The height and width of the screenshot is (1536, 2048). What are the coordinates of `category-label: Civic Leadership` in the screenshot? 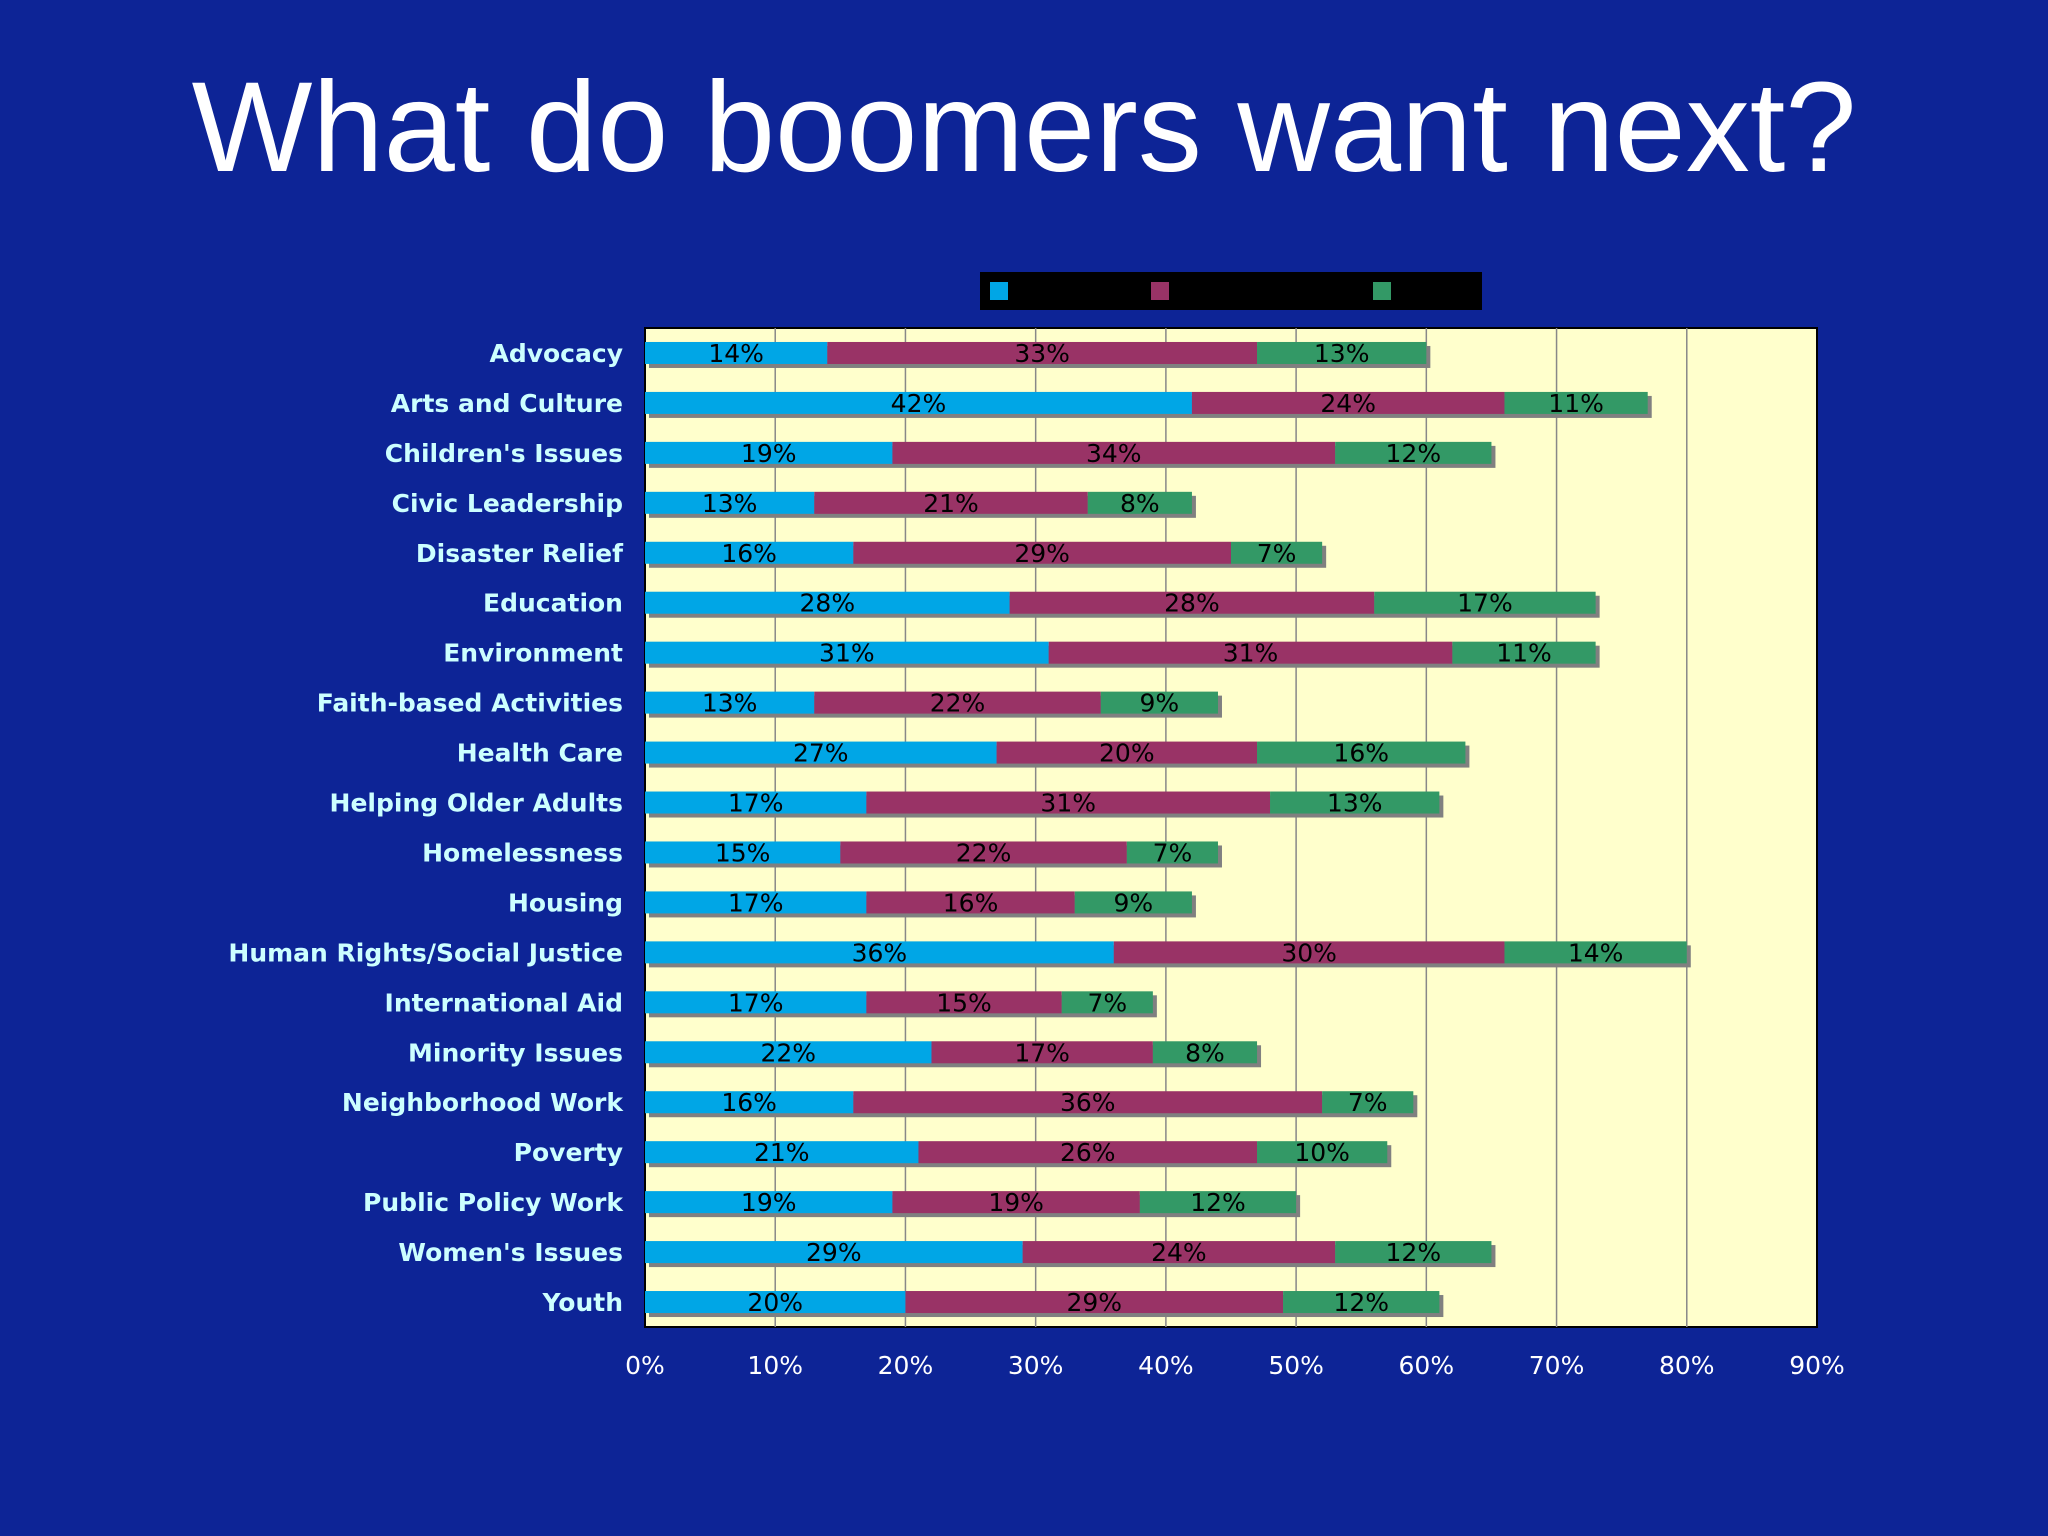 It's located at (507, 503).